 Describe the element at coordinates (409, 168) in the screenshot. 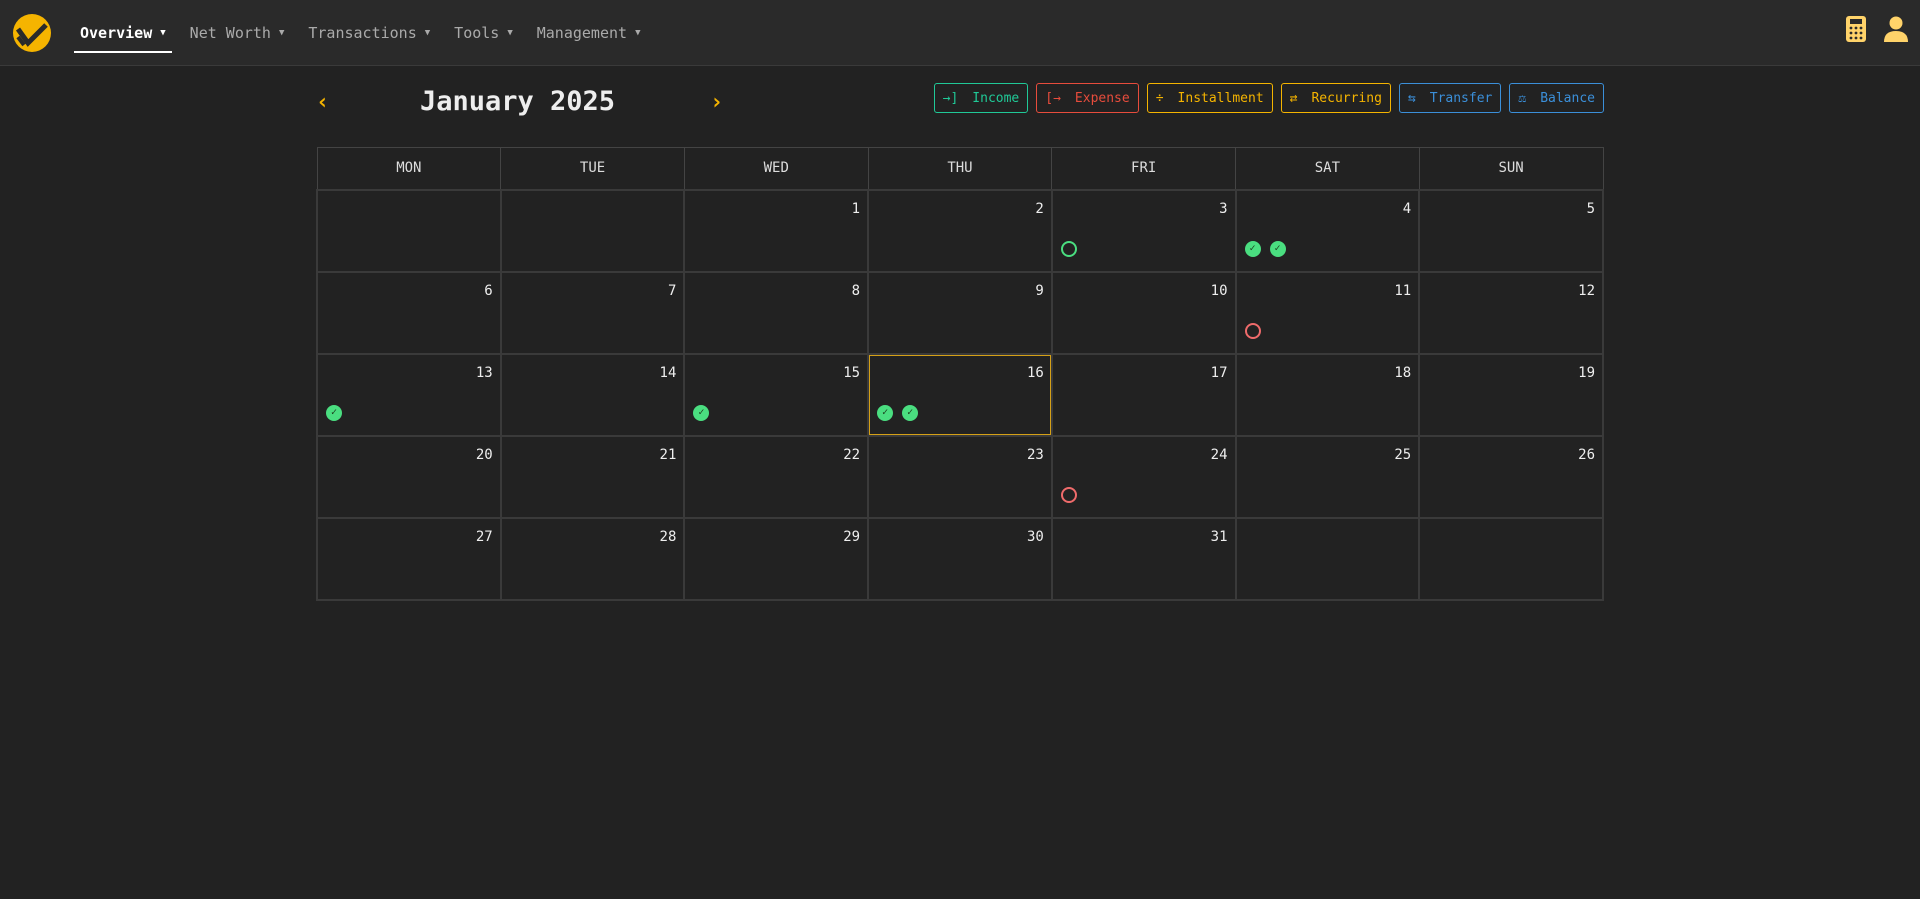

I see `weekday-header: MON` at that location.